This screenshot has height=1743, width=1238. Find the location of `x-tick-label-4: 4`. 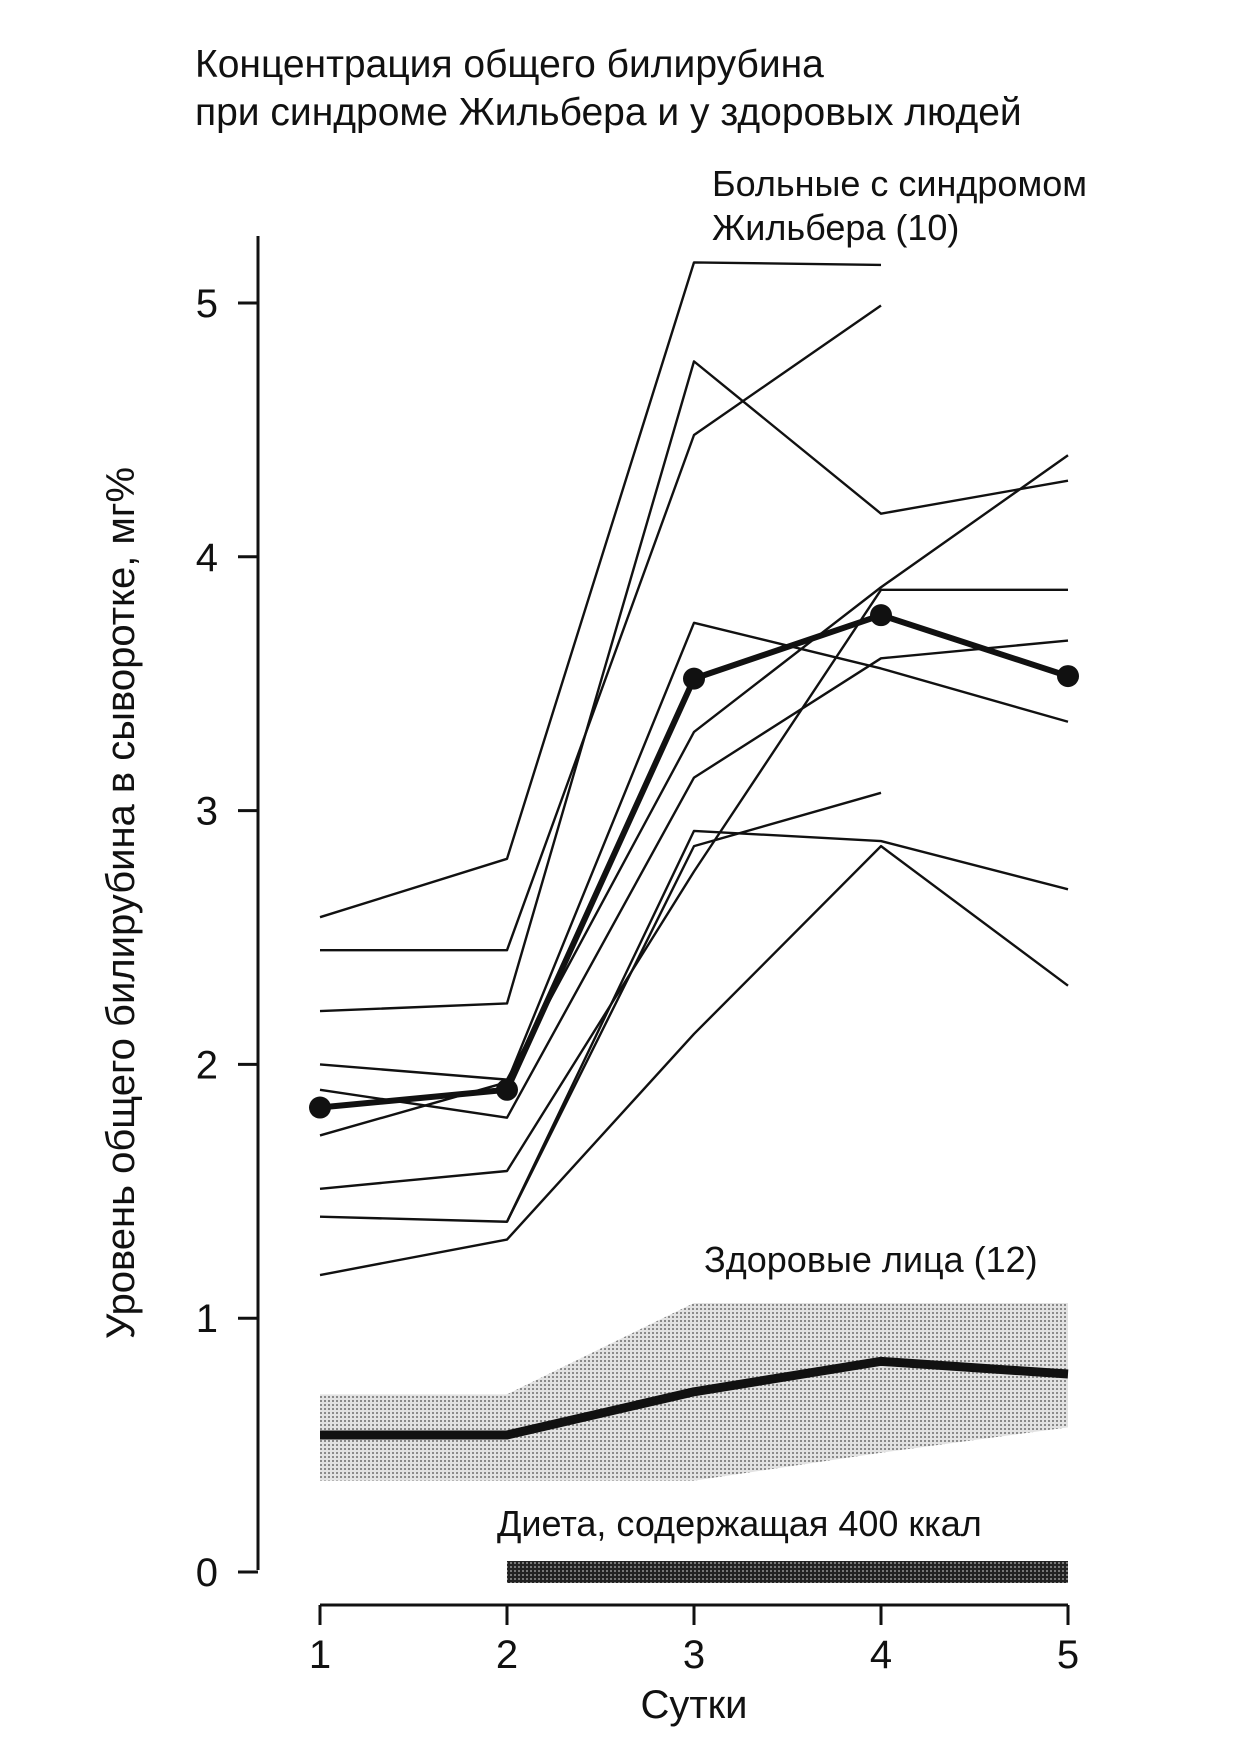

x-tick-label-4: 4 is located at coordinates (881, 1655).